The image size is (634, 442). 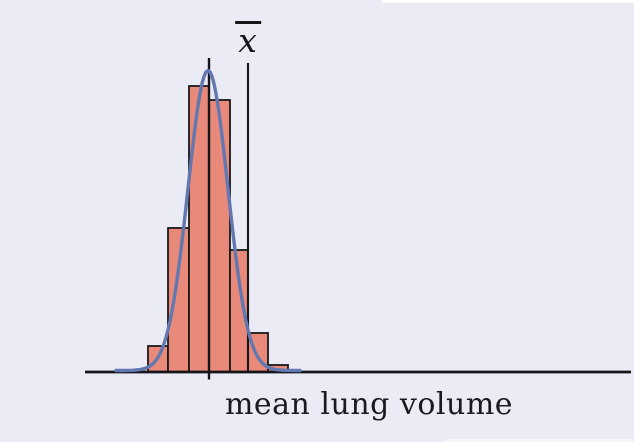 I want to click on xbar-label-glyph: x, so click(x=247, y=40).